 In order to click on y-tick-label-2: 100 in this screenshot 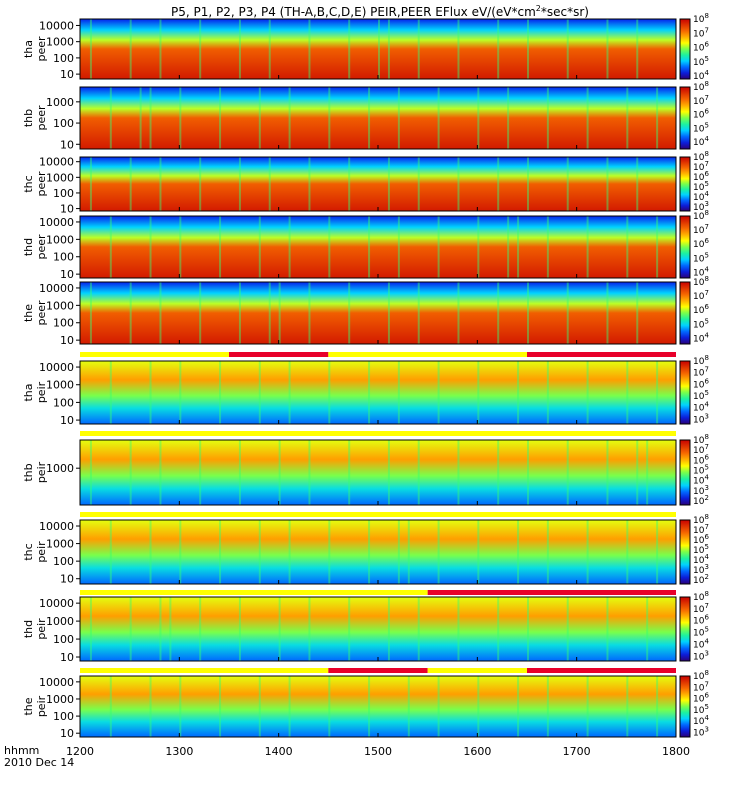, I will do `click(63, 639)`.